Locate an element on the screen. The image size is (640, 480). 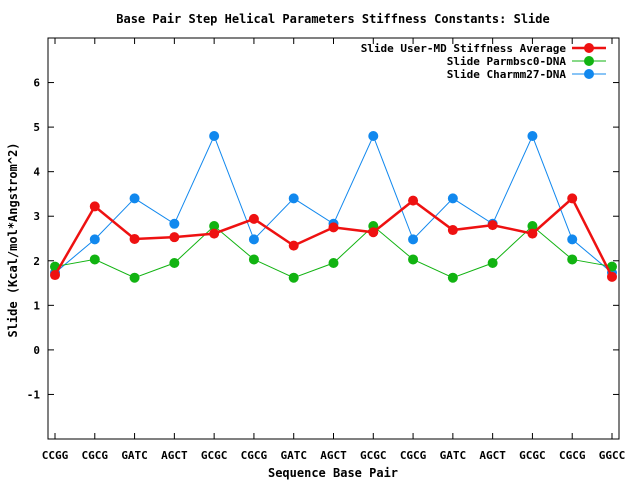
y-tick-label: 5 is located at coordinates (36, 127).